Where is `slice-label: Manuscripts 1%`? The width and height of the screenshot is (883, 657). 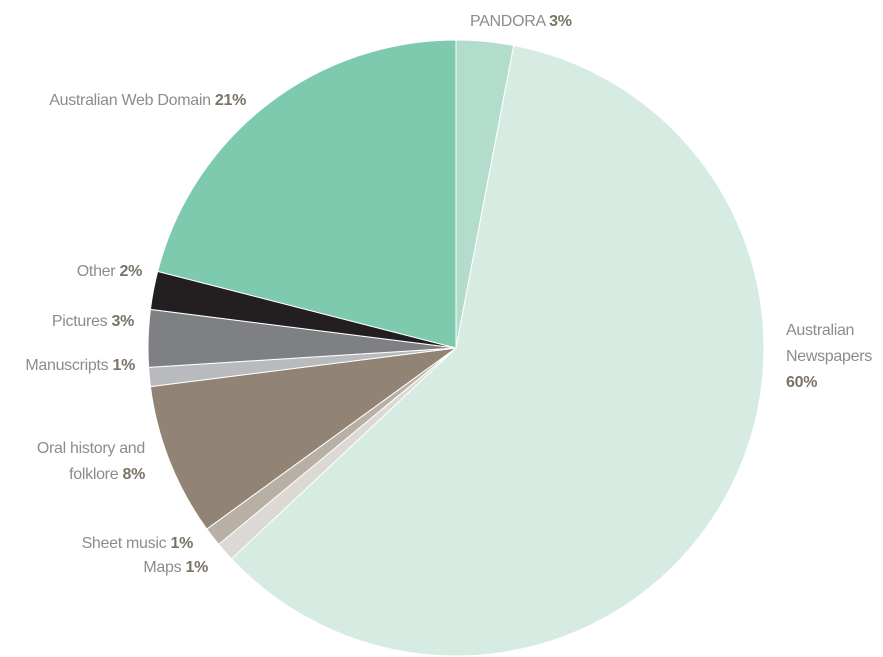 slice-label: Manuscripts 1% is located at coordinates (80, 366).